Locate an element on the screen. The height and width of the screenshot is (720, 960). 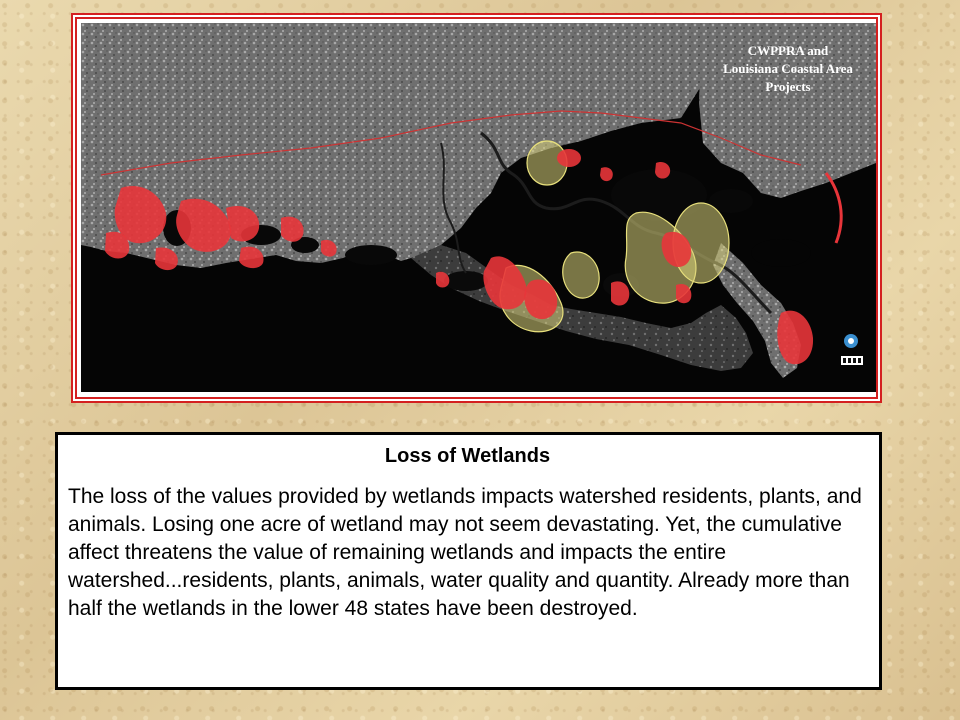
map-title-line-2: Louisiana Coastal Area is located at coordinates (788, 68).